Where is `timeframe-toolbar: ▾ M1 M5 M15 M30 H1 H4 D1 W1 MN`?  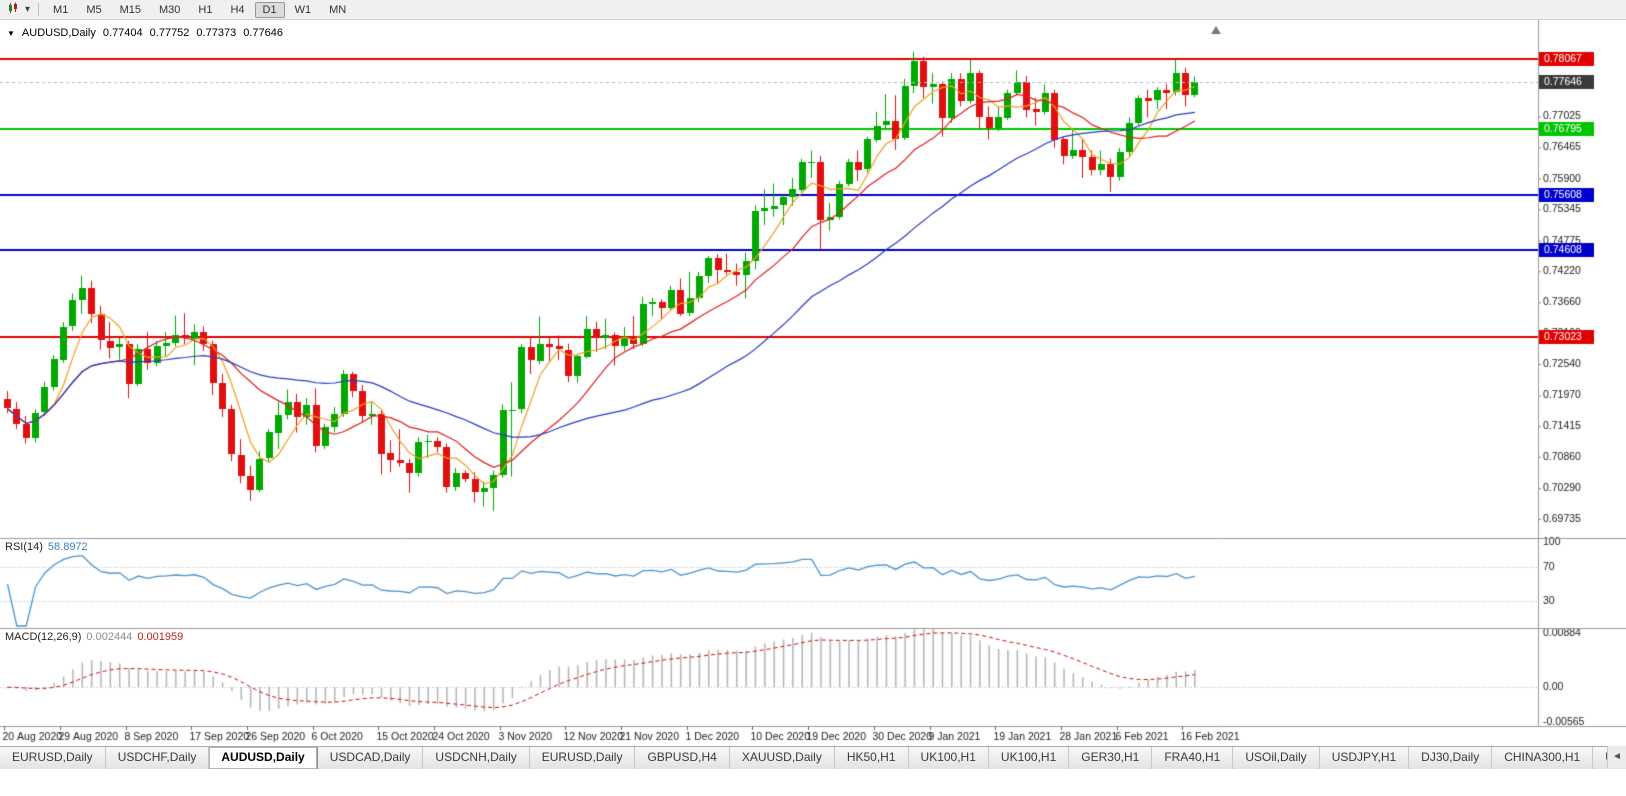
timeframe-toolbar: ▾ M1 M5 M15 M30 H1 H4 D1 W1 MN is located at coordinates (813, 10).